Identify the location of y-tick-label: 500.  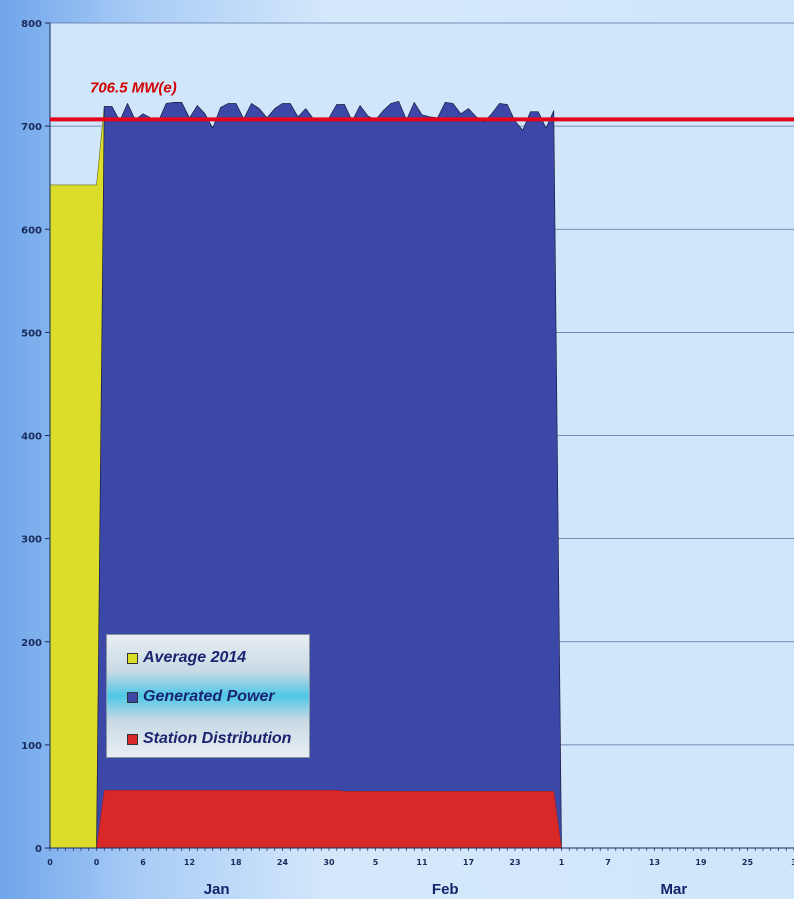
(31, 333).